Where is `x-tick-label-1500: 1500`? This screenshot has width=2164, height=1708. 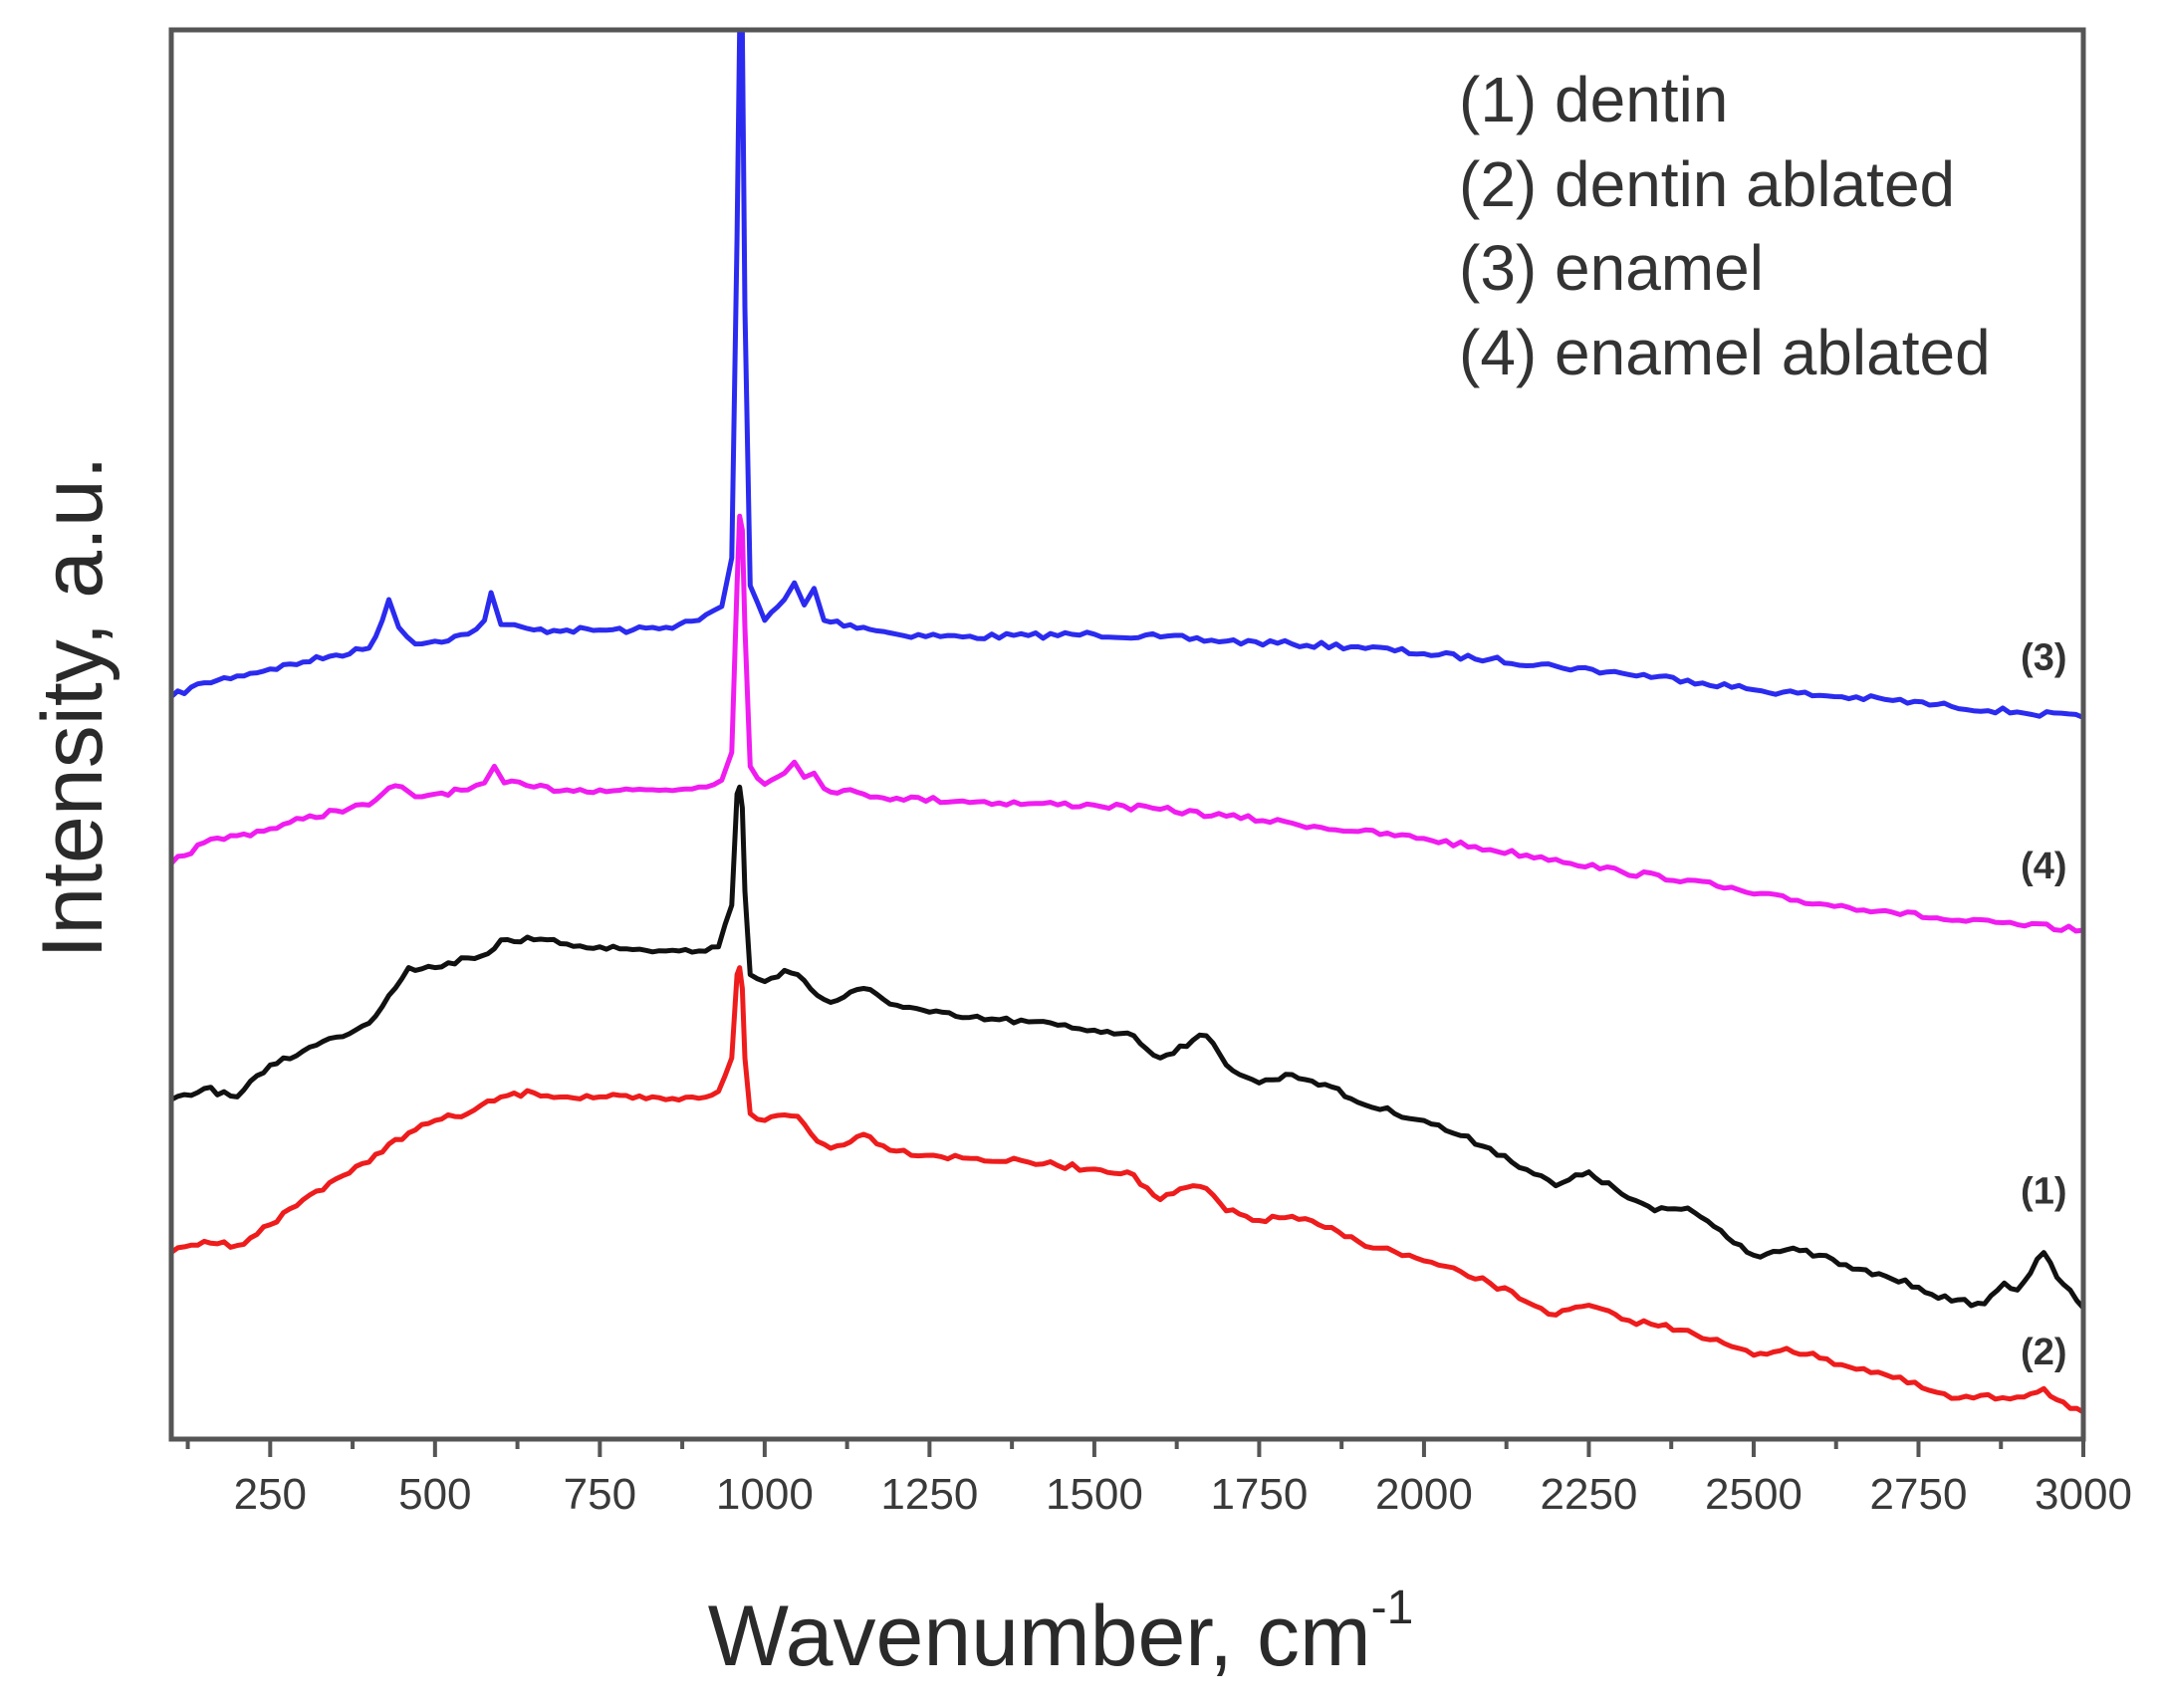 x-tick-label-1500: 1500 is located at coordinates (1094, 1494).